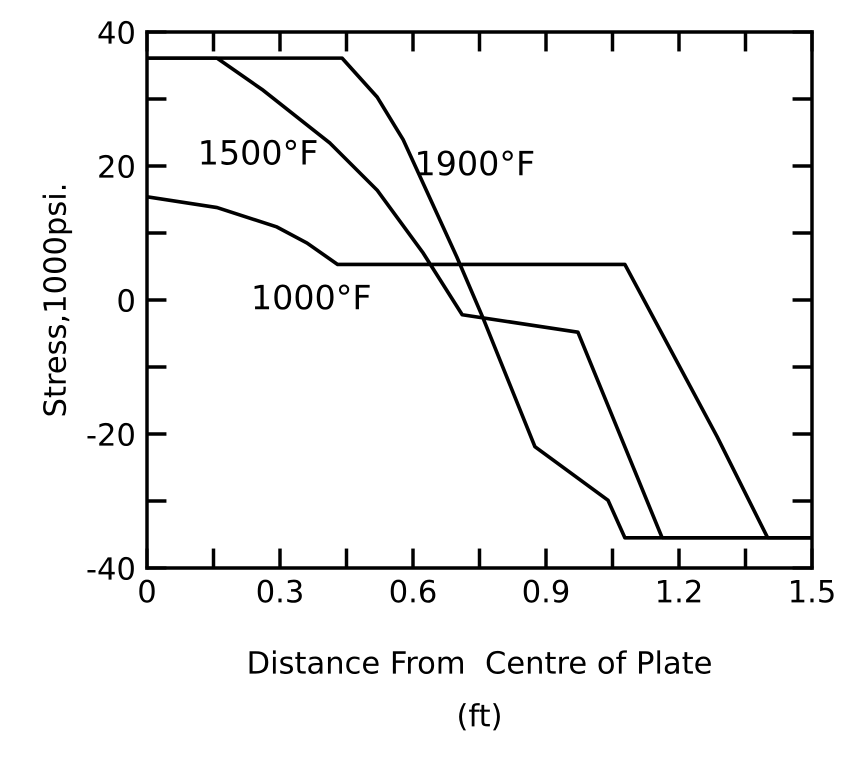 The width and height of the screenshot is (842, 770). What do you see at coordinates (679, 591) in the screenshot?
I see `x-tick-label: 1.2` at bounding box center [679, 591].